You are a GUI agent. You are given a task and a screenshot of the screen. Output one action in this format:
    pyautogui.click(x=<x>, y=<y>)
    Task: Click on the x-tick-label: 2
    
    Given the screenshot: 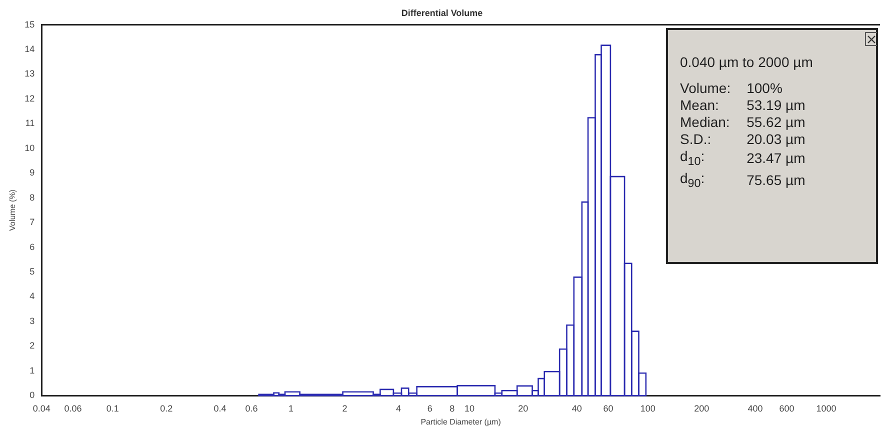 What is the action you would take?
    pyautogui.click(x=345, y=408)
    